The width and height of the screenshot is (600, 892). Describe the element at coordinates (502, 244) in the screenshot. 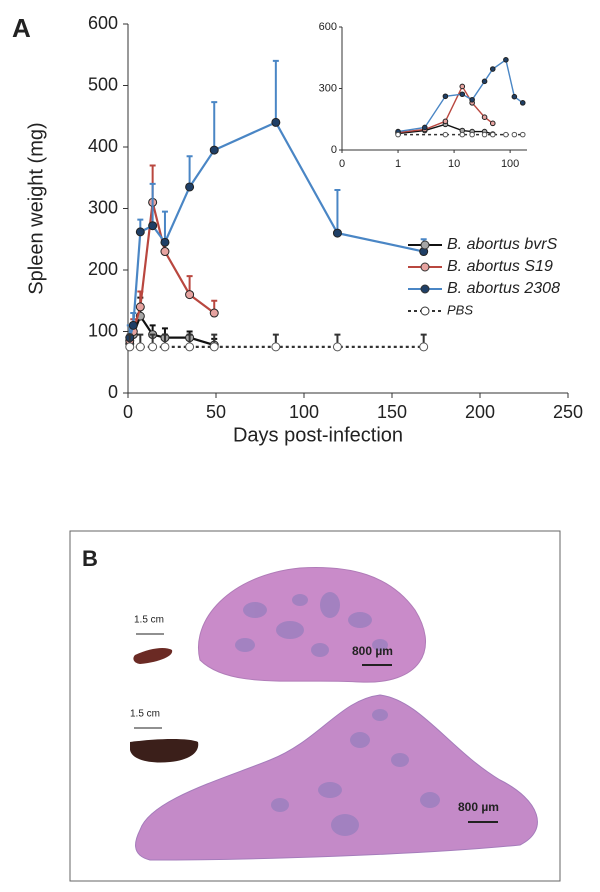

I see `legend-label: B. abortus bvrS` at that location.